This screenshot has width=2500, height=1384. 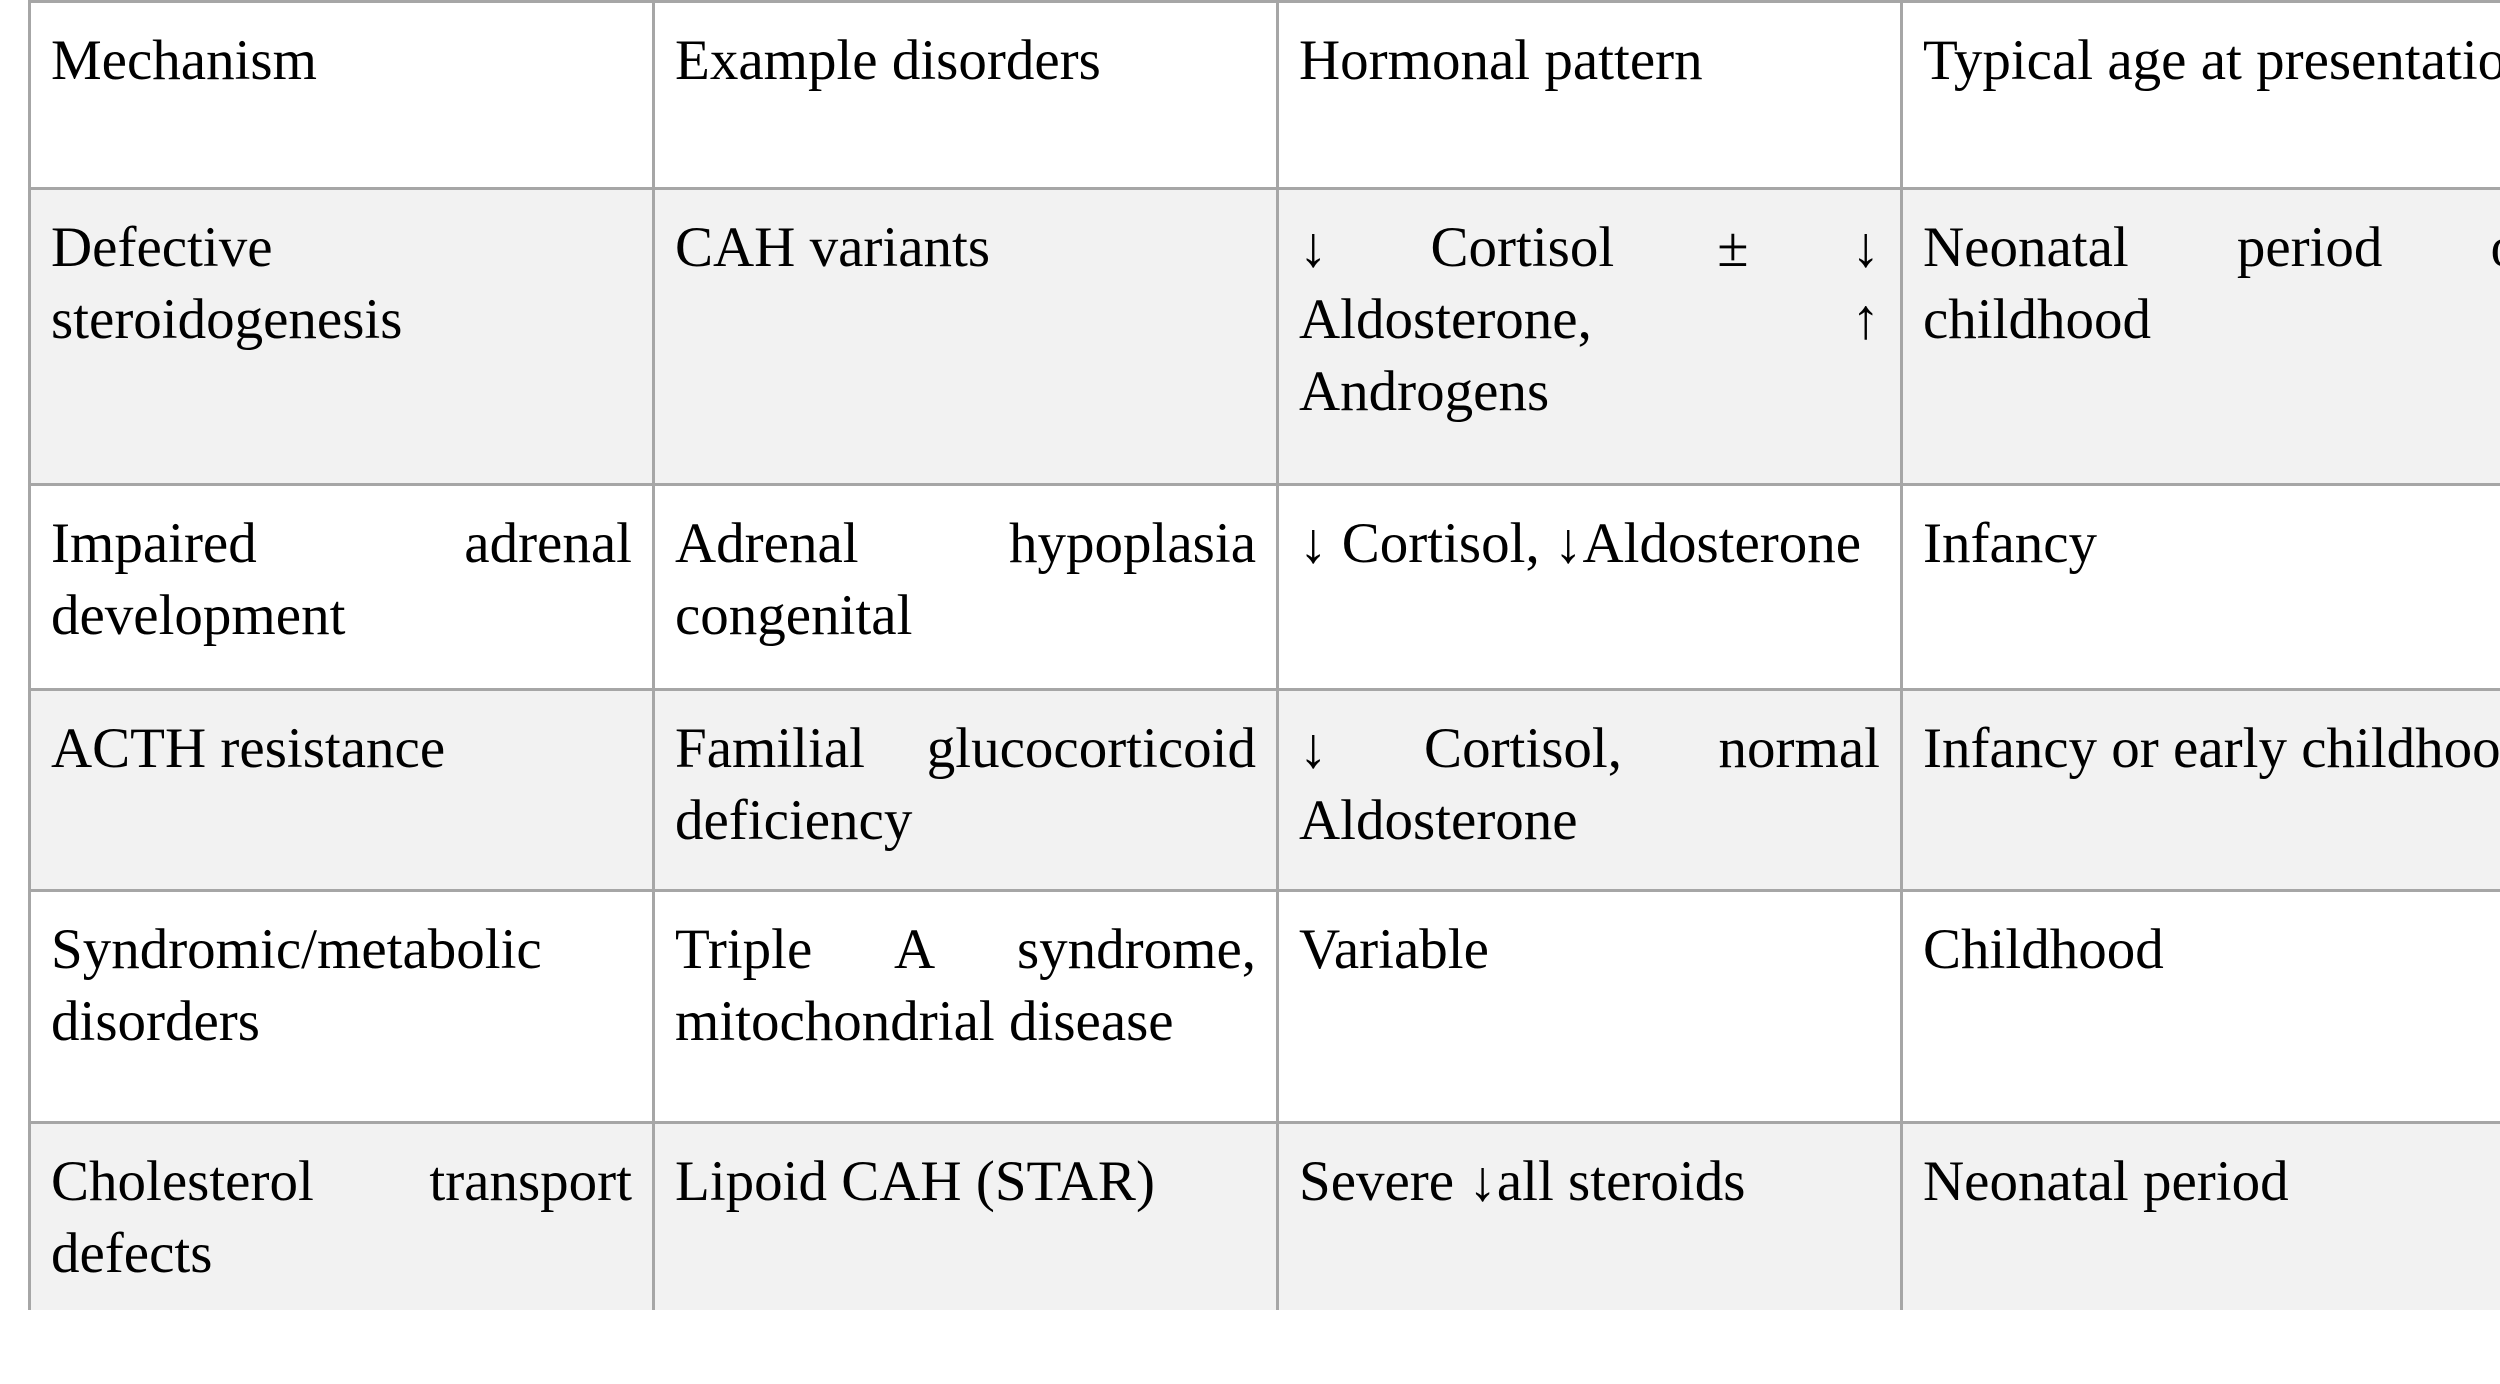 What do you see at coordinates (1589, 587) in the screenshot?
I see `cell-hormonal: ↓ Cortisol, ↓Aldosterone` at bounding box center [1589, 587].